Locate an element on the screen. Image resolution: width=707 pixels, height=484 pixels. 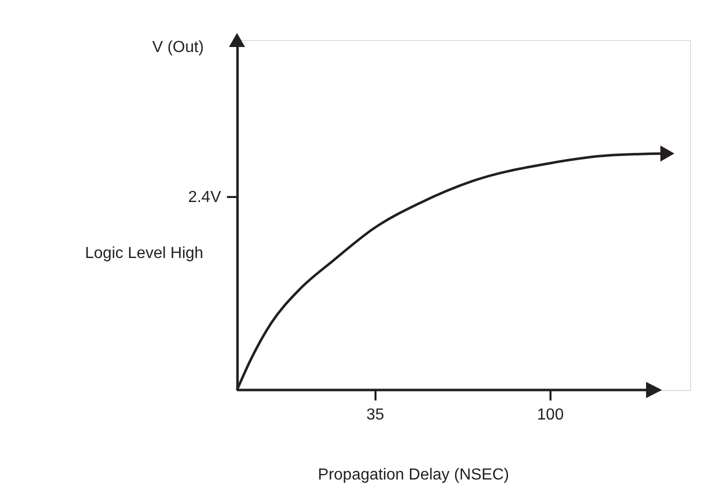
x-axis-title: Propagation Delay (NSEC) is located at coordinates (414, 475).